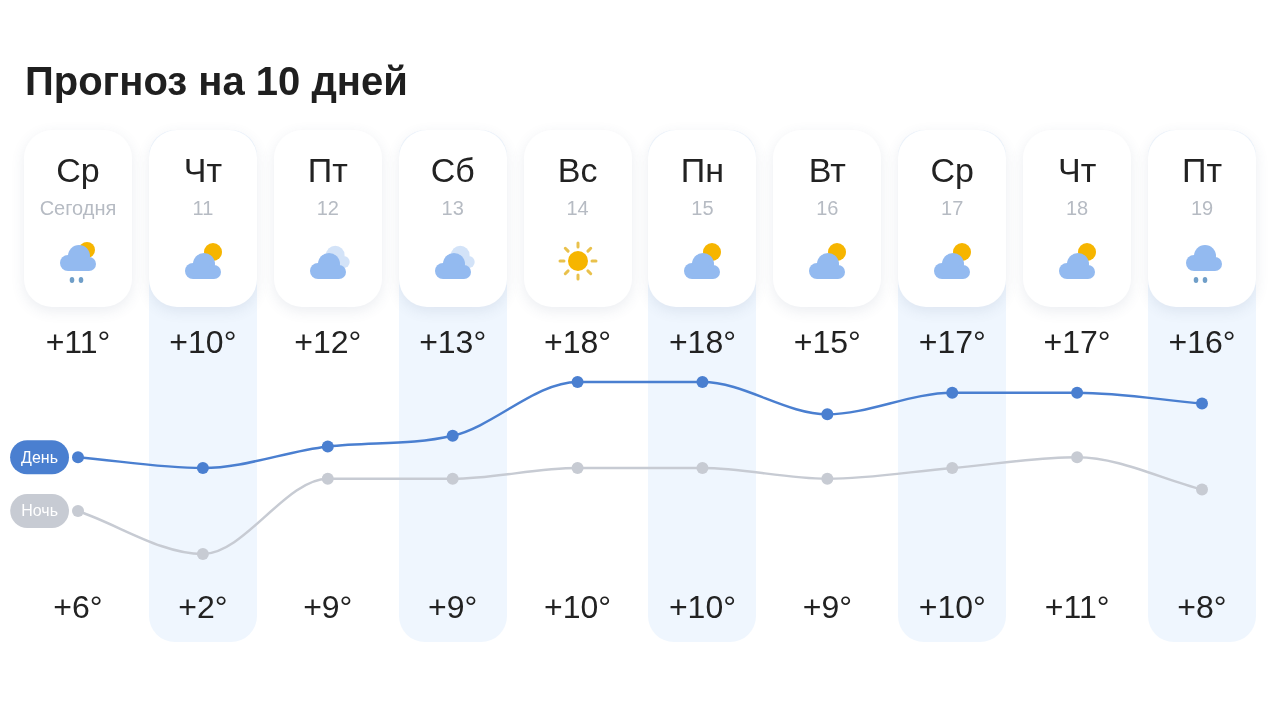  What do you see at coordinates (39, 457) in the screenshot?
I see `series-label: День` at bounding box center [39, 457].